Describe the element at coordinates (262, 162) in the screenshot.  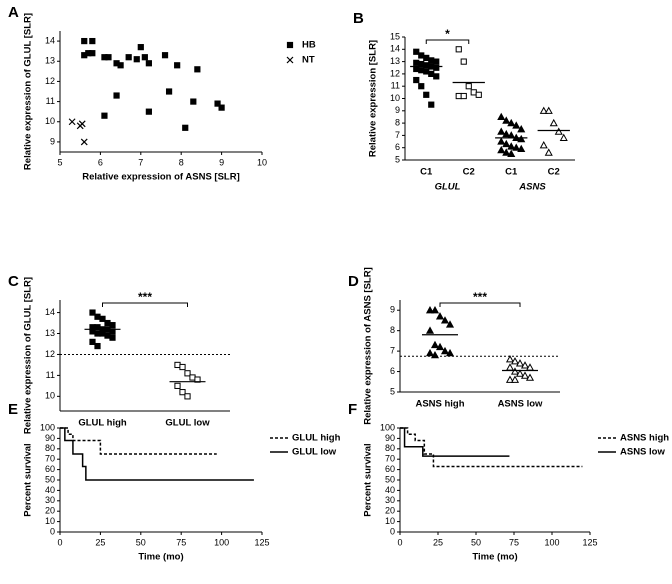
I see `x-tick-label: 10` at that location.